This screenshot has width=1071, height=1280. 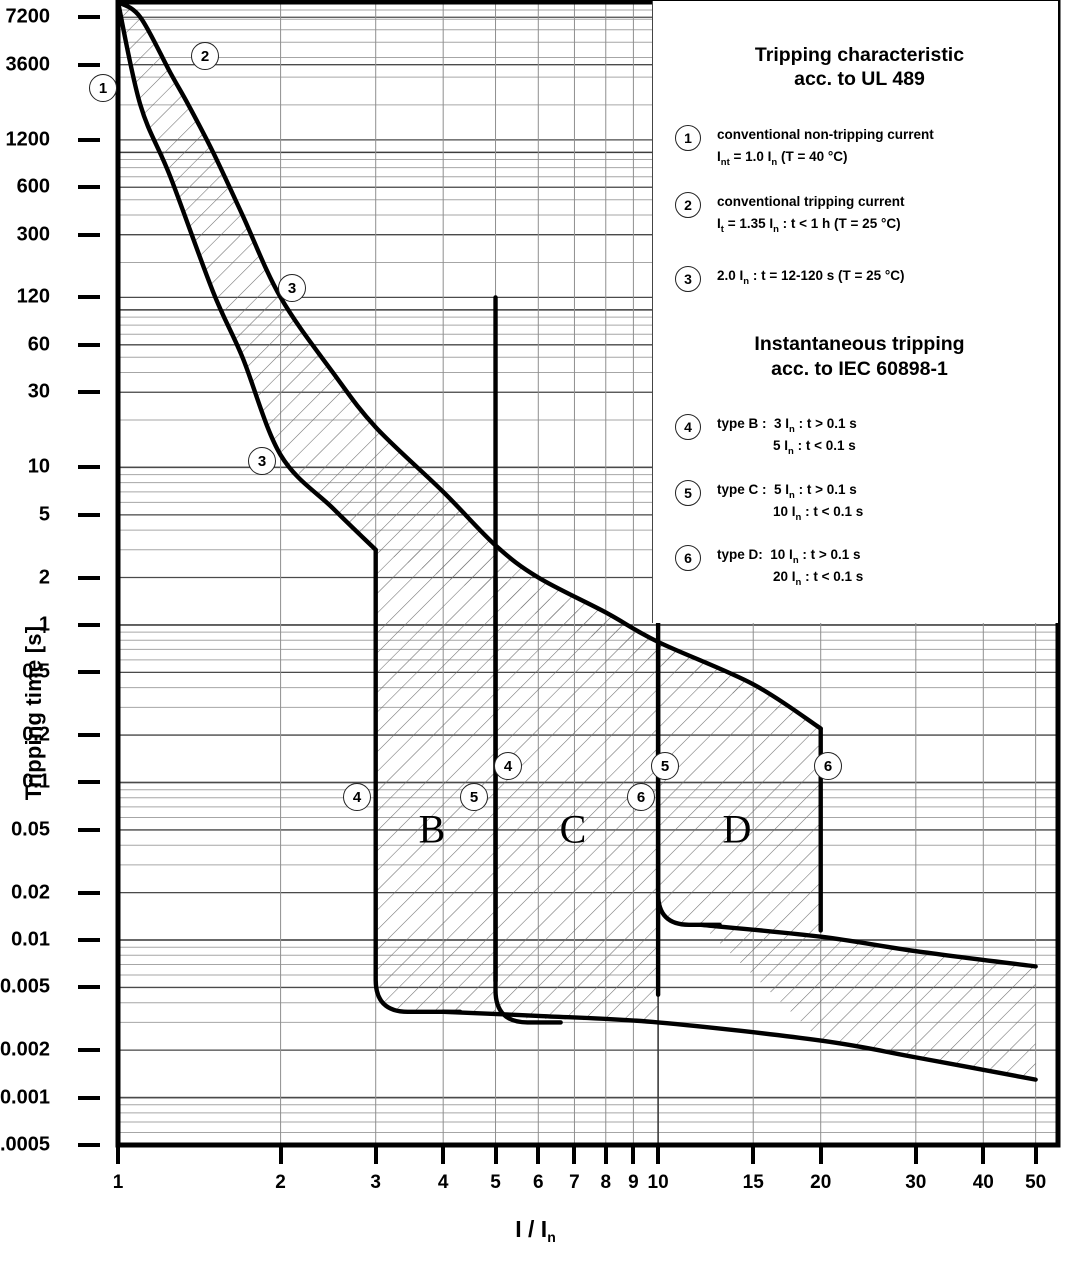 I want to click on type-b-band-region, so click(x=435, y=782).